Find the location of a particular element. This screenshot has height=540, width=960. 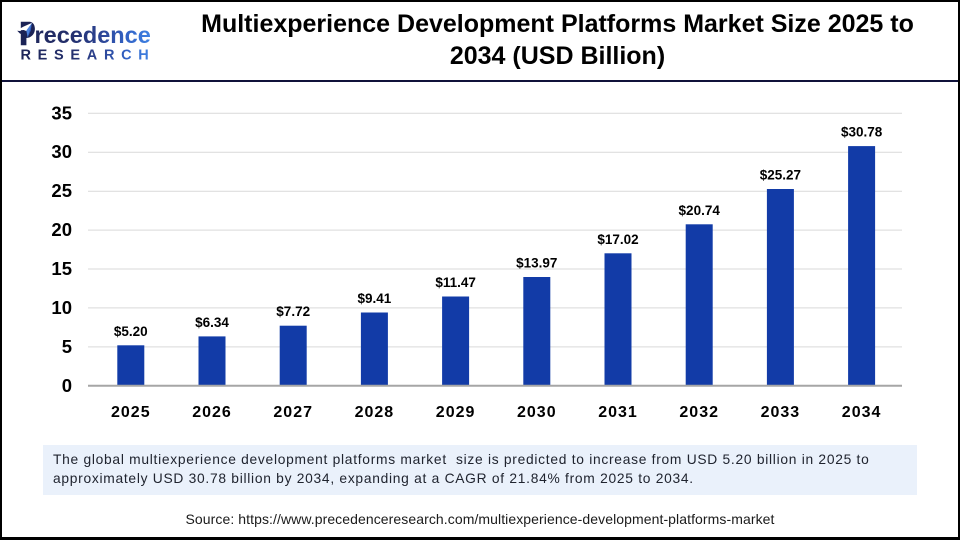

svg-text: 35 is located at coordinates (61, 112).